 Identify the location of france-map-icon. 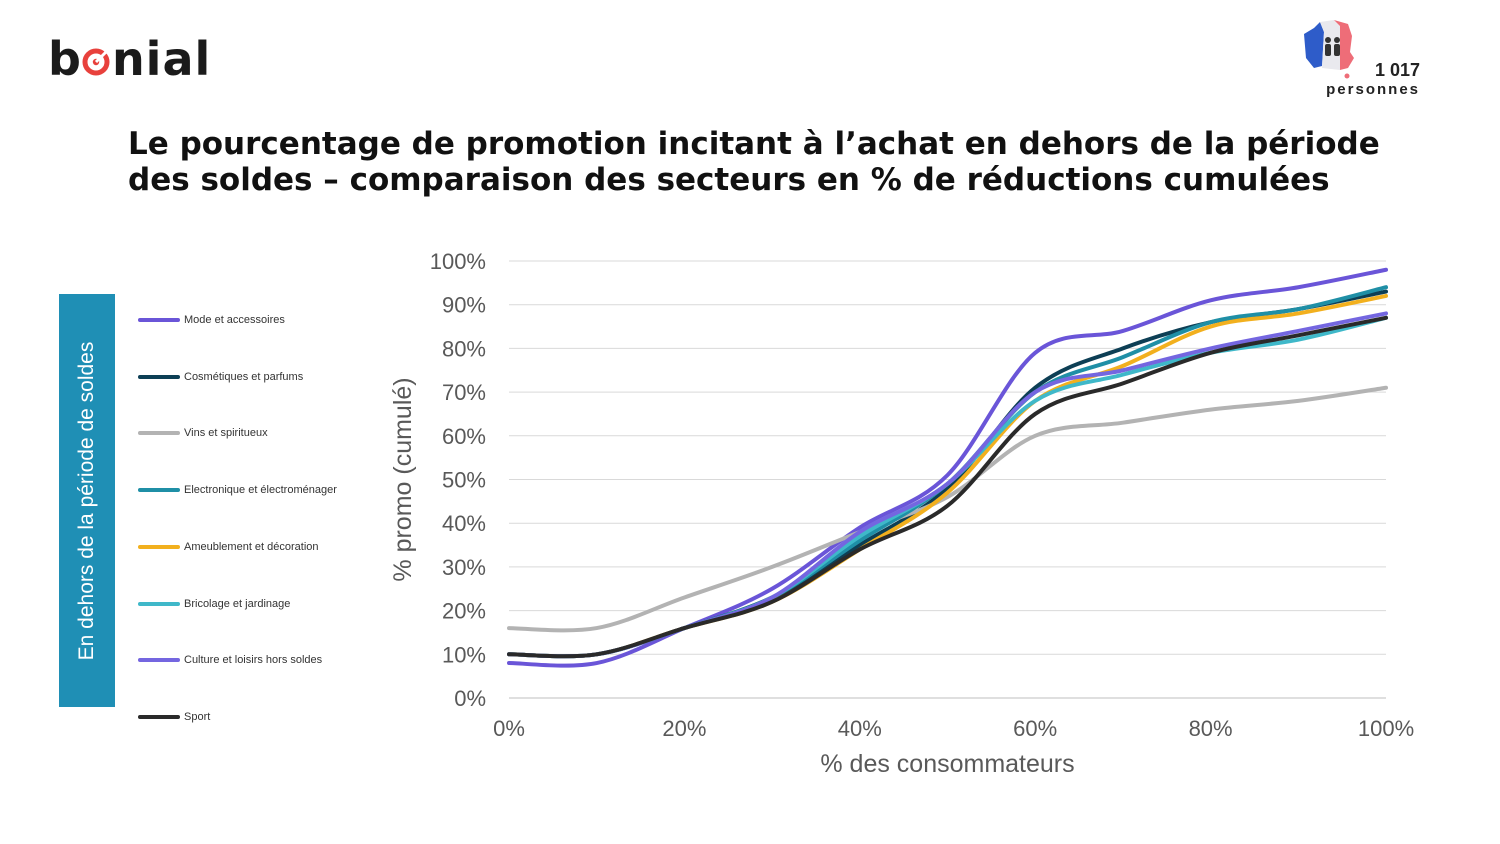
(1329, 49).